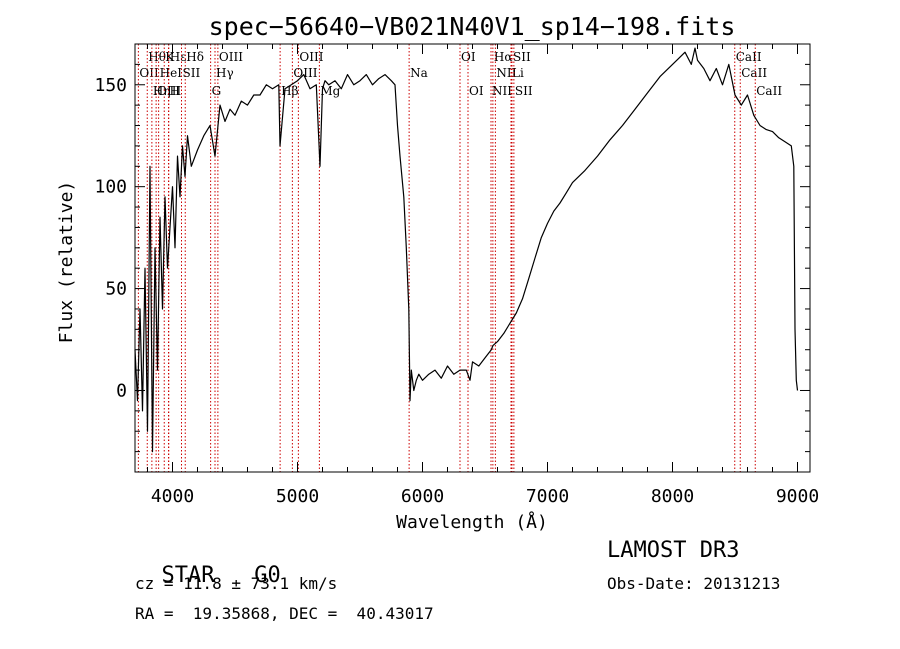 The image size is (900, 649). Describe the element at coordinates (225, 73) in the screenshot. I see `line-marker-label-13: Hγ` at that location.